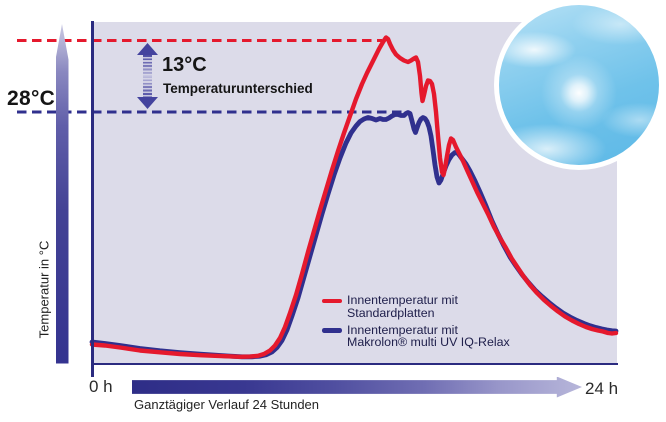 The image size is (666, 422). Describe the element at coordinates (332, 301) in the screenshot. I see `legend-swatch-red` at that location.